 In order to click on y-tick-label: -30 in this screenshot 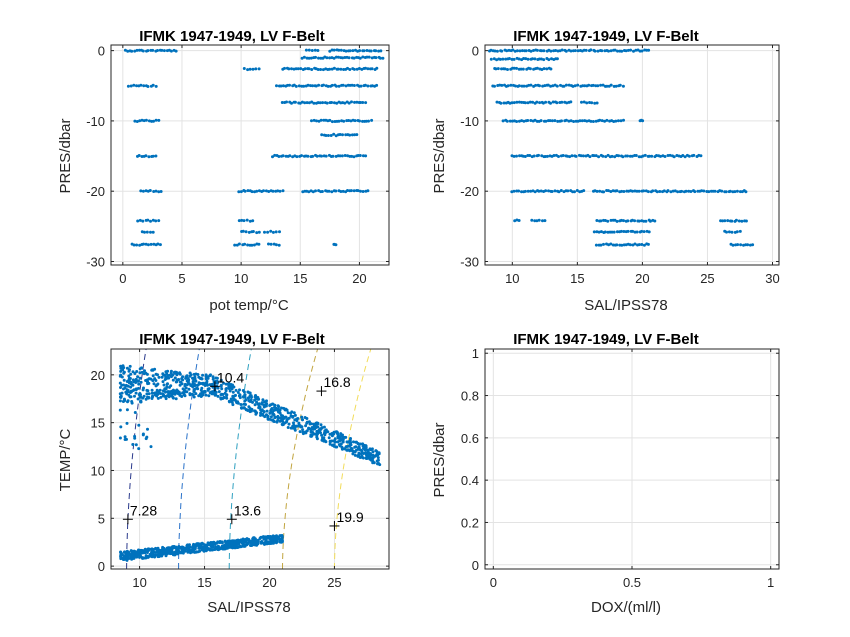, I will do `click(469, 261)`.